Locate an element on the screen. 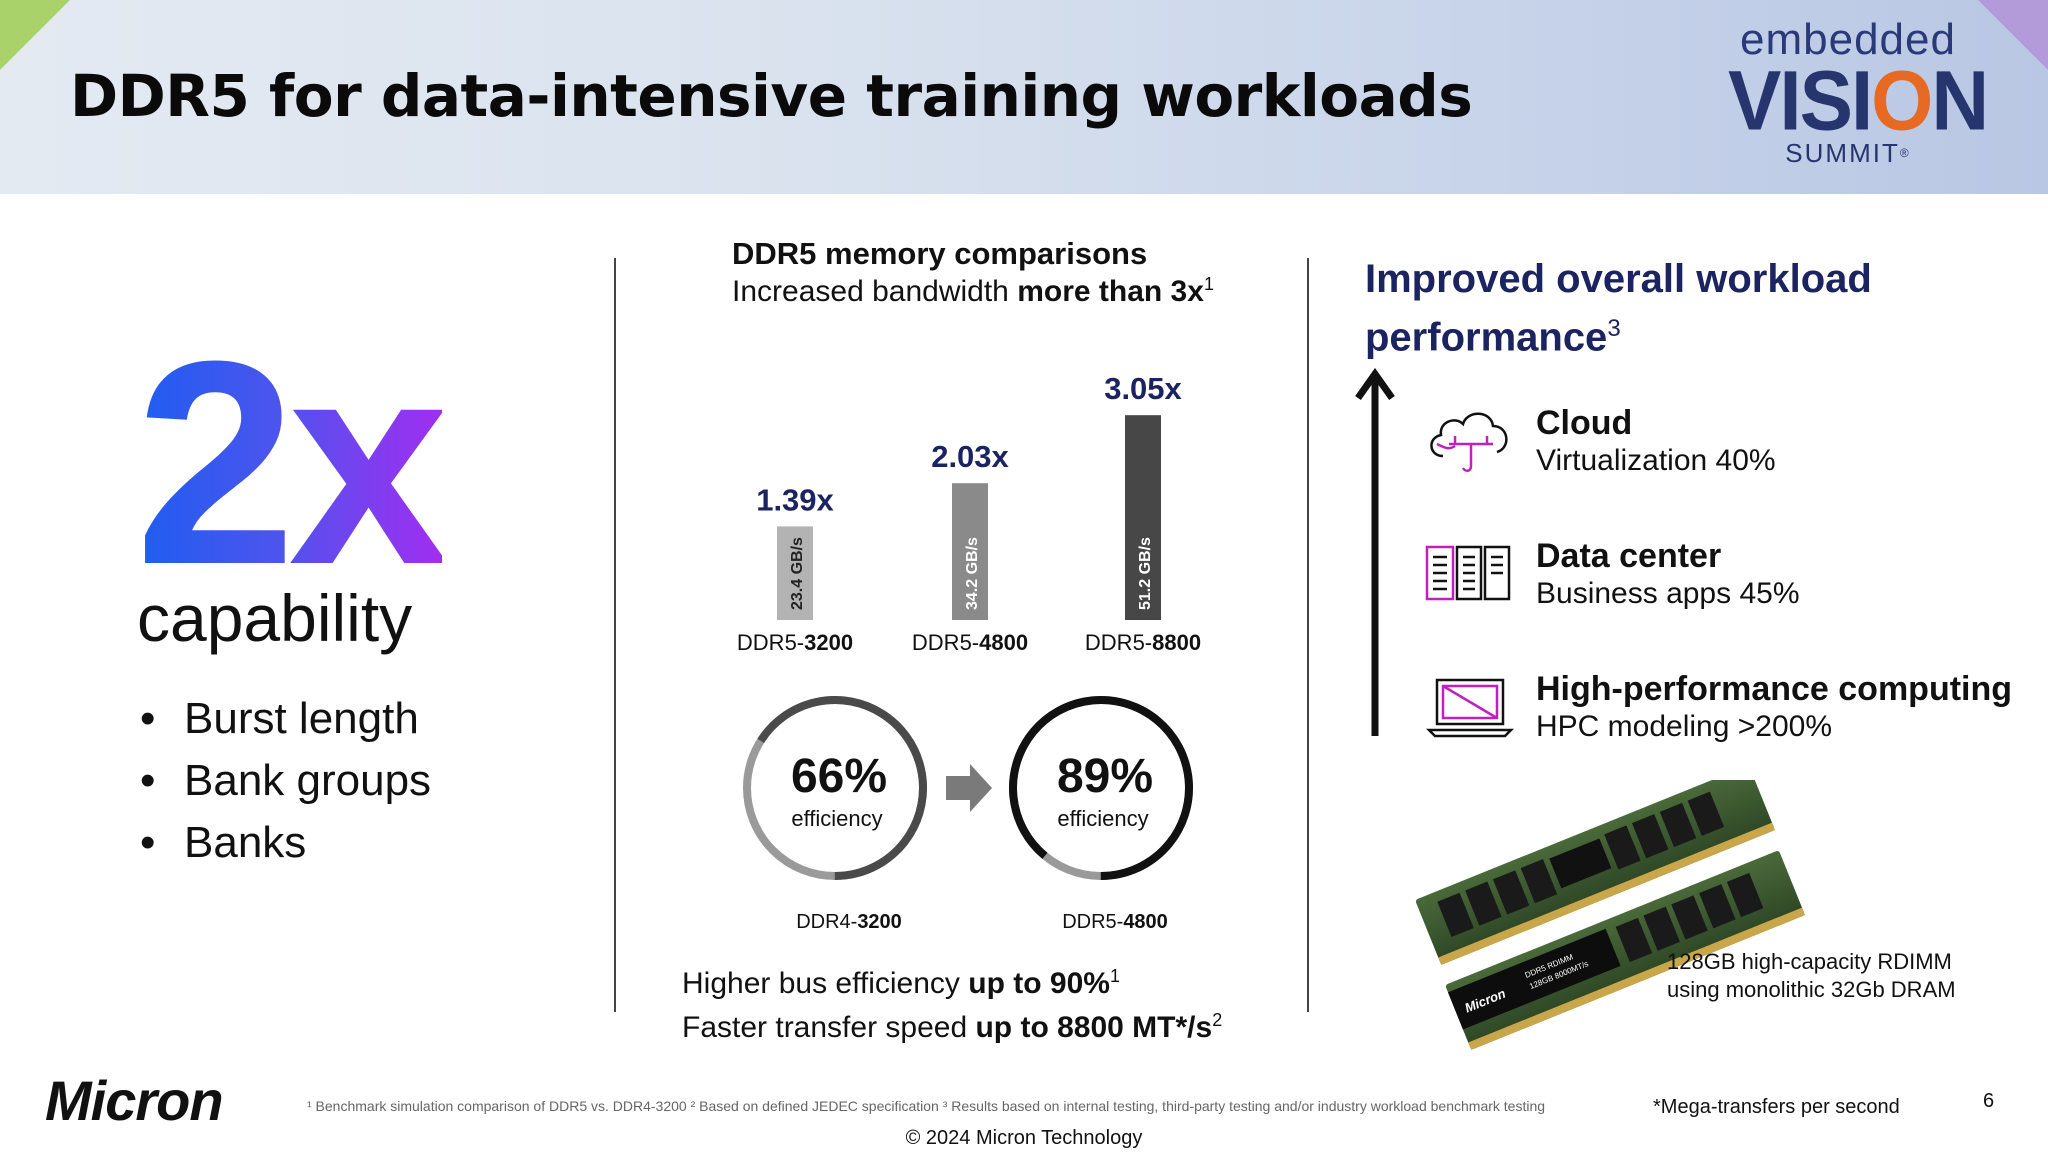  memory-comparison-title: DDR5 memory comparisons is located at coordinates (940, 253).